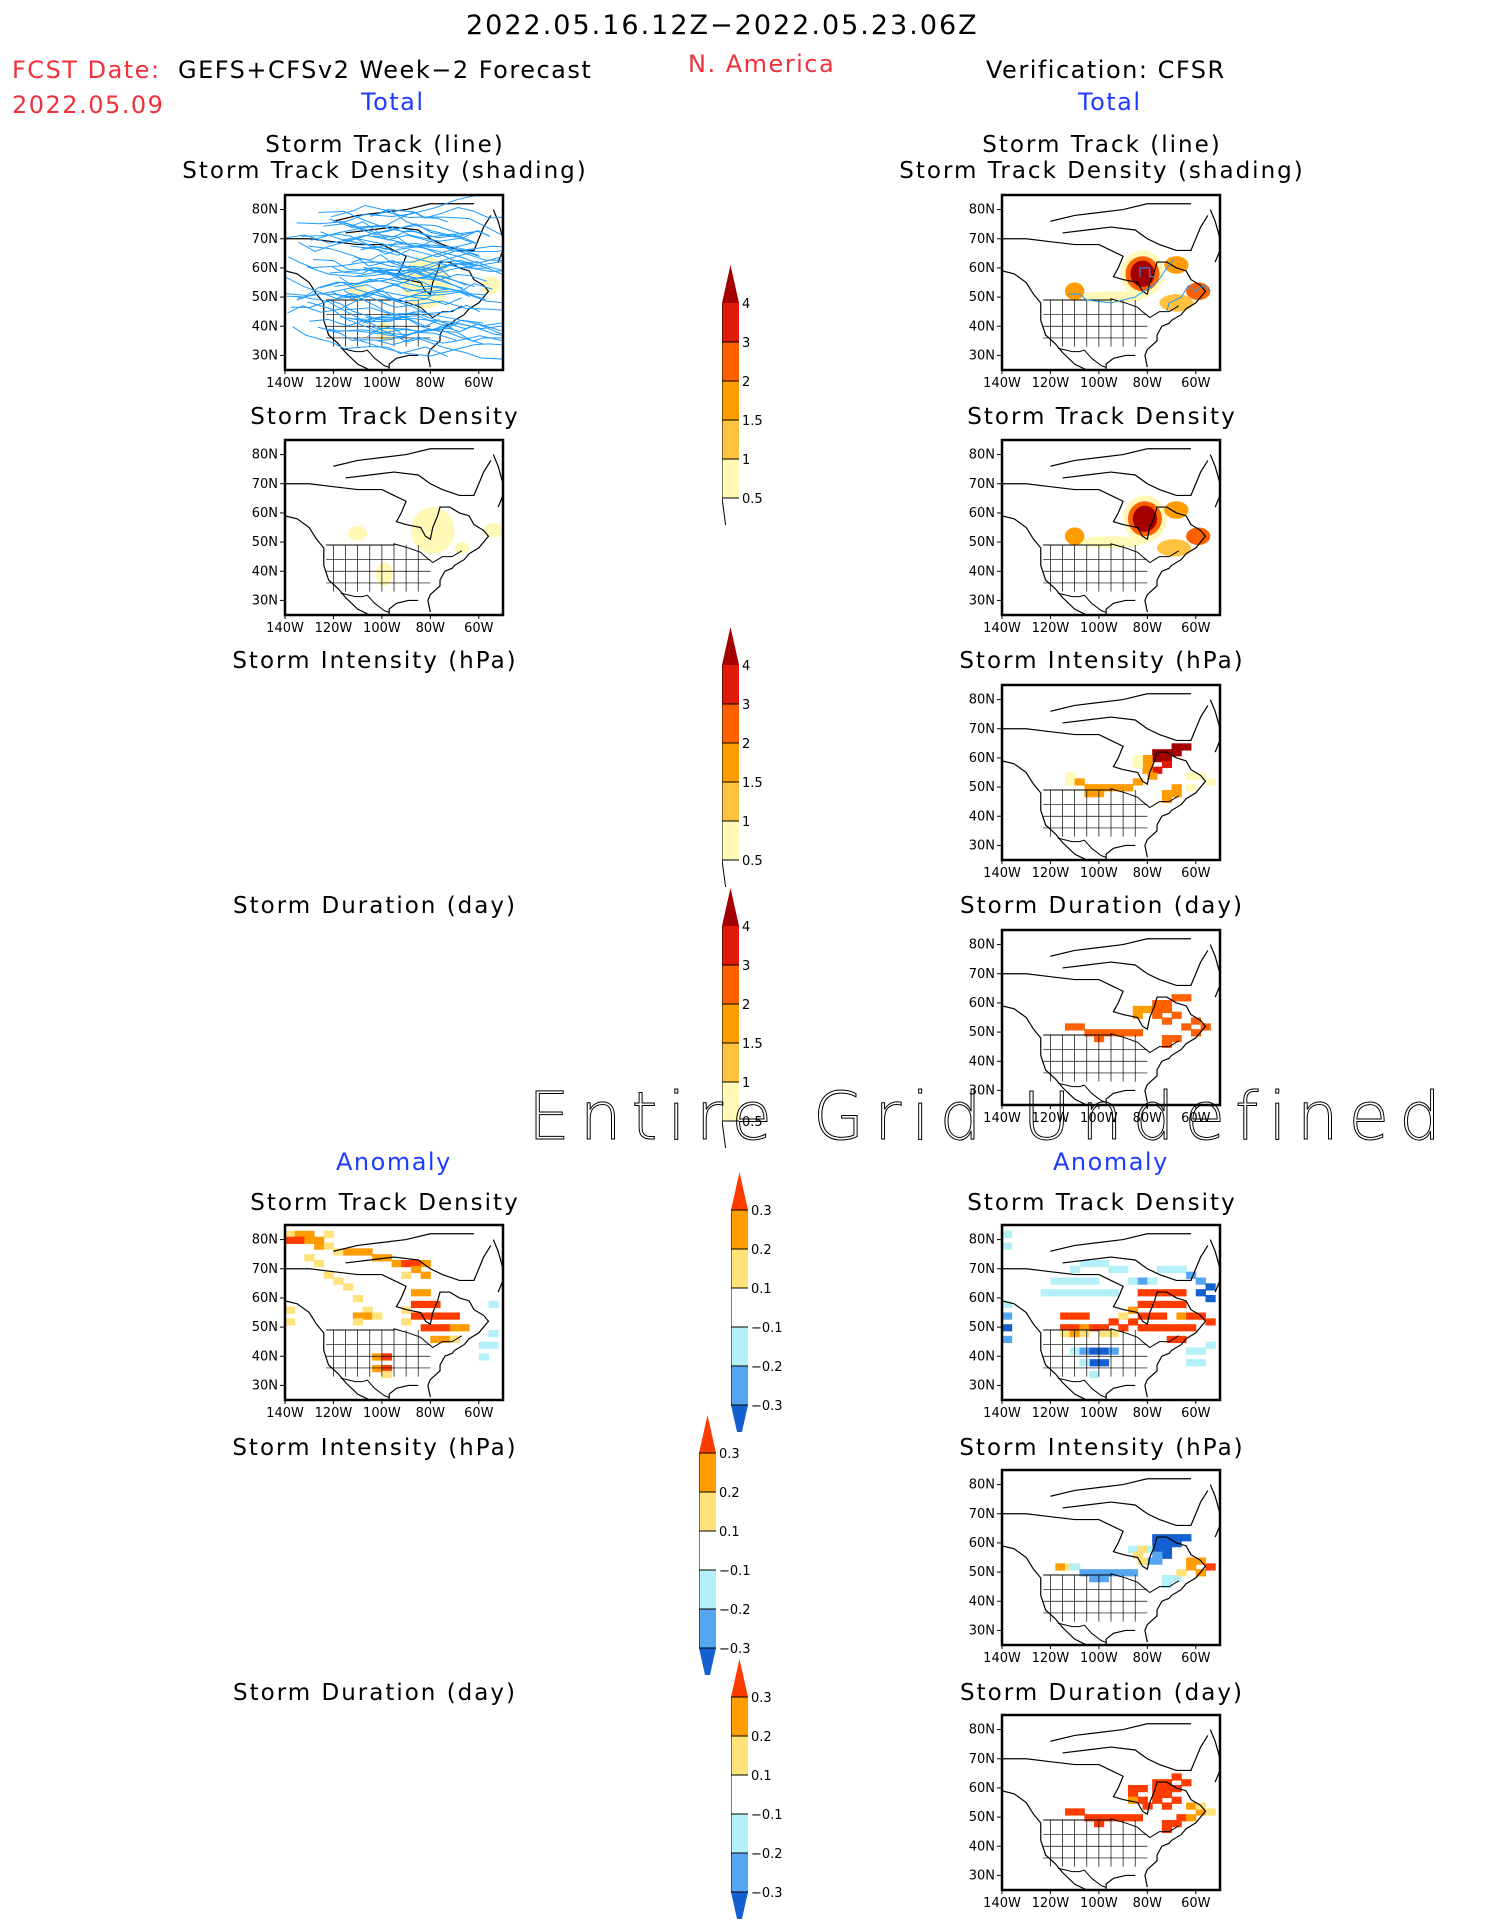 Image resolution: width=1487 pixels, height=1925 pixels. What do you see at coordinates (1106, 70) in the screenshot?
I see `verification-label: Verification: CFSR` at bounding box center [1106, 70].